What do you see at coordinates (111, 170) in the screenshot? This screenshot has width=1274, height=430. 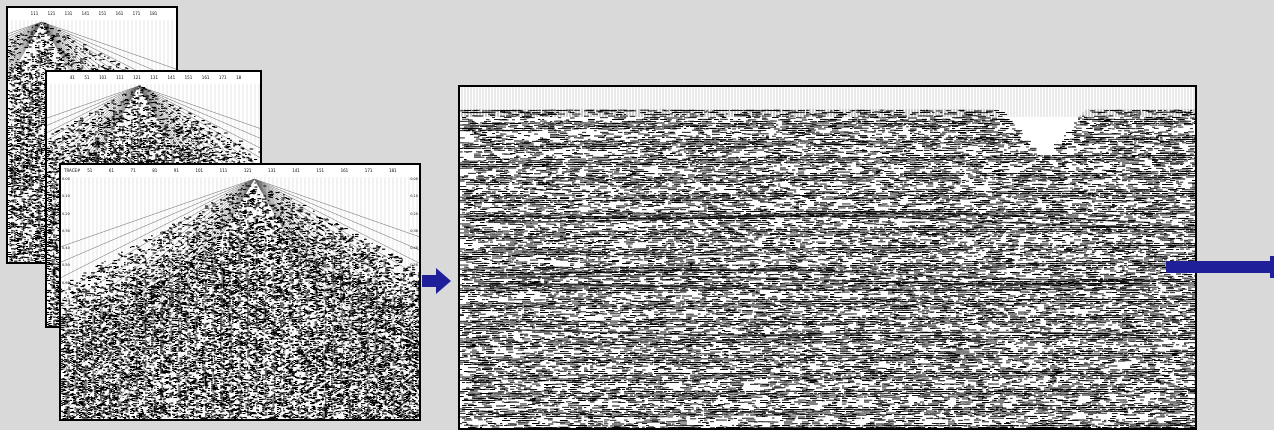 I see `trace-tick-label: 61` at bounding box center [111, 170].